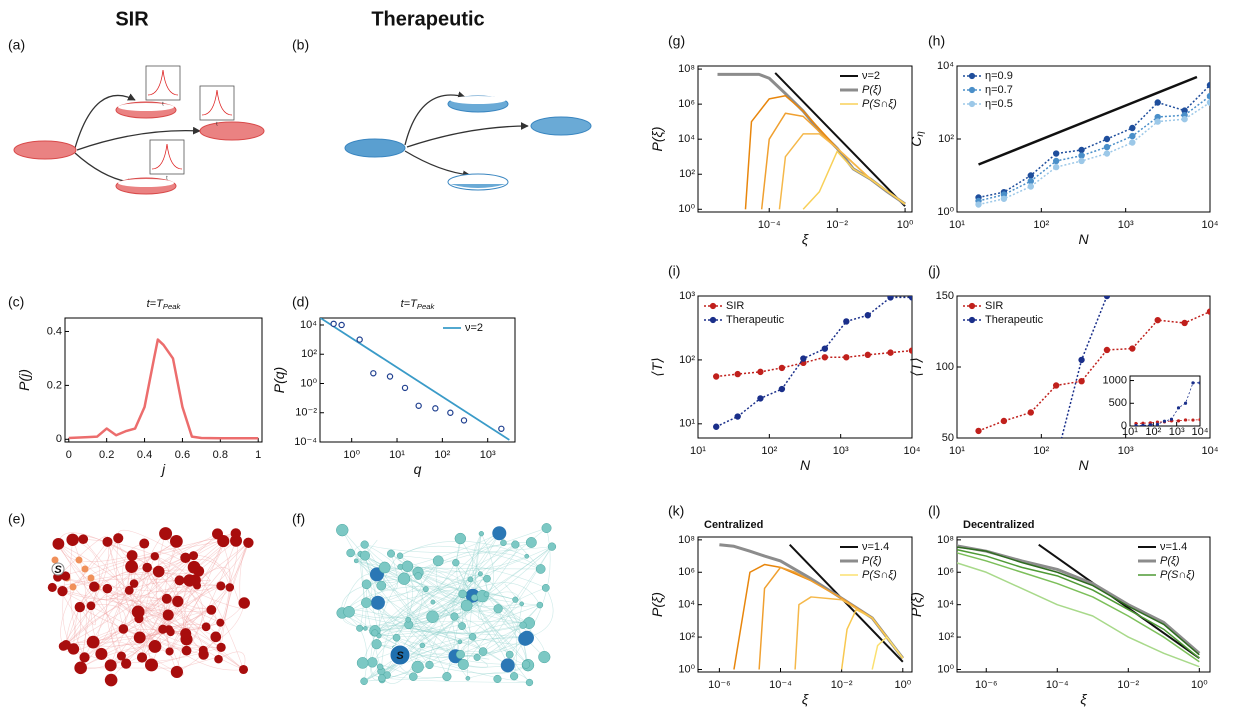  Describe the element at coordinates (657, 366) in the screenshot. I see `label-text: ⟨T⟩` at that location.